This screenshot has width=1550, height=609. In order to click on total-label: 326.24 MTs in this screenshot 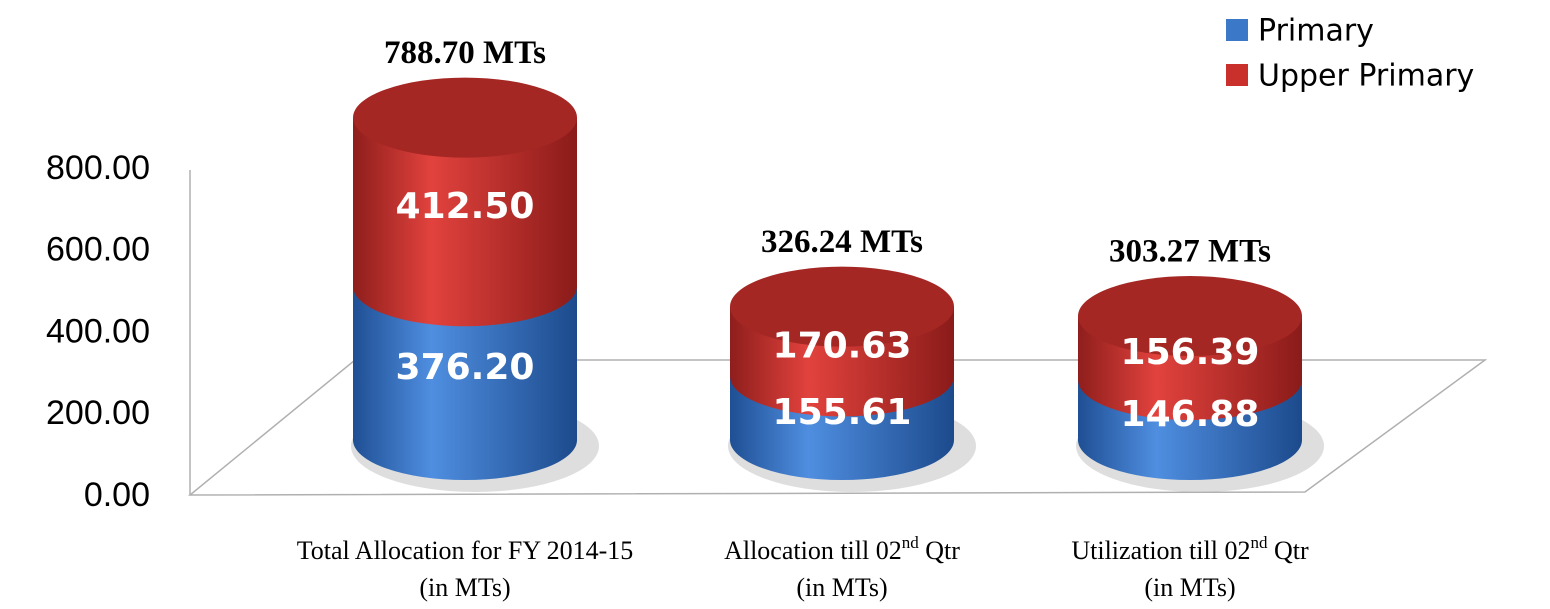, I will do `click(842, 242)`.